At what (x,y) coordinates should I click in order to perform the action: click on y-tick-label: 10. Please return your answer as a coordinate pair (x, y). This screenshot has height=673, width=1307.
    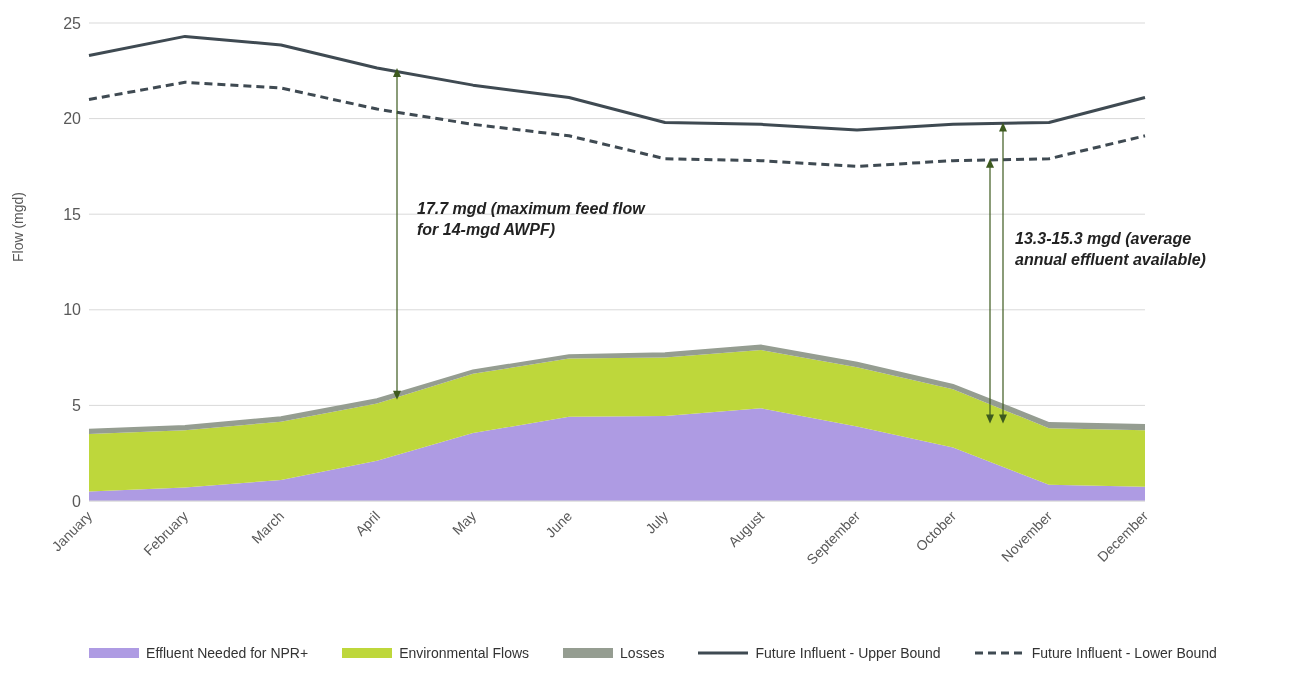
    Looking at the image, I should click on (72, 310).